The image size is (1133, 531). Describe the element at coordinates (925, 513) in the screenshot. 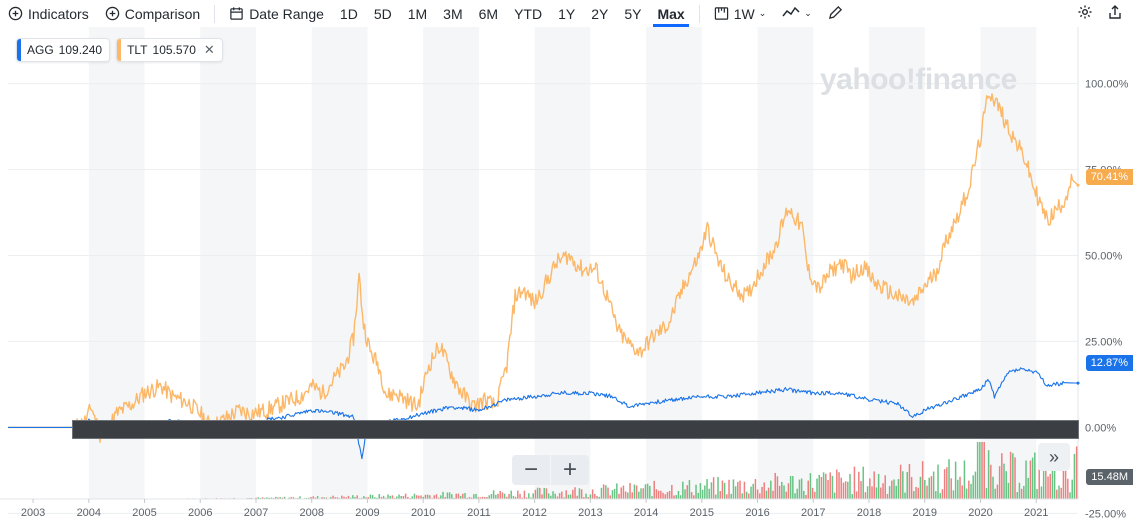

I see `x-tick-label: 2019` at that location.